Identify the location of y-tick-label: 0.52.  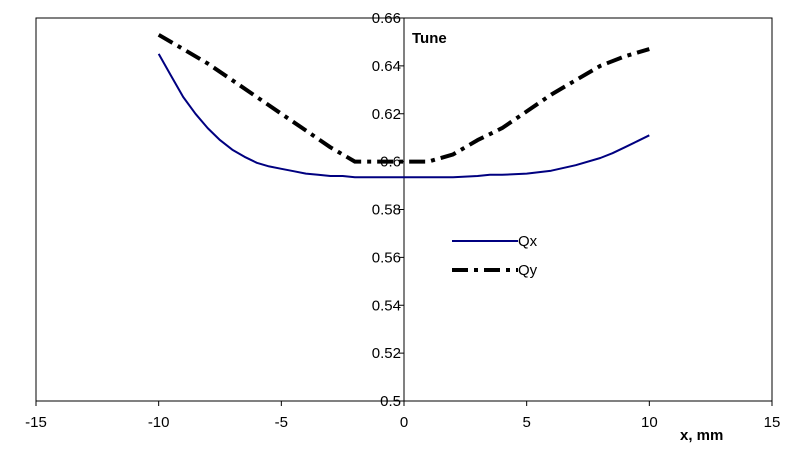
(386, 353).